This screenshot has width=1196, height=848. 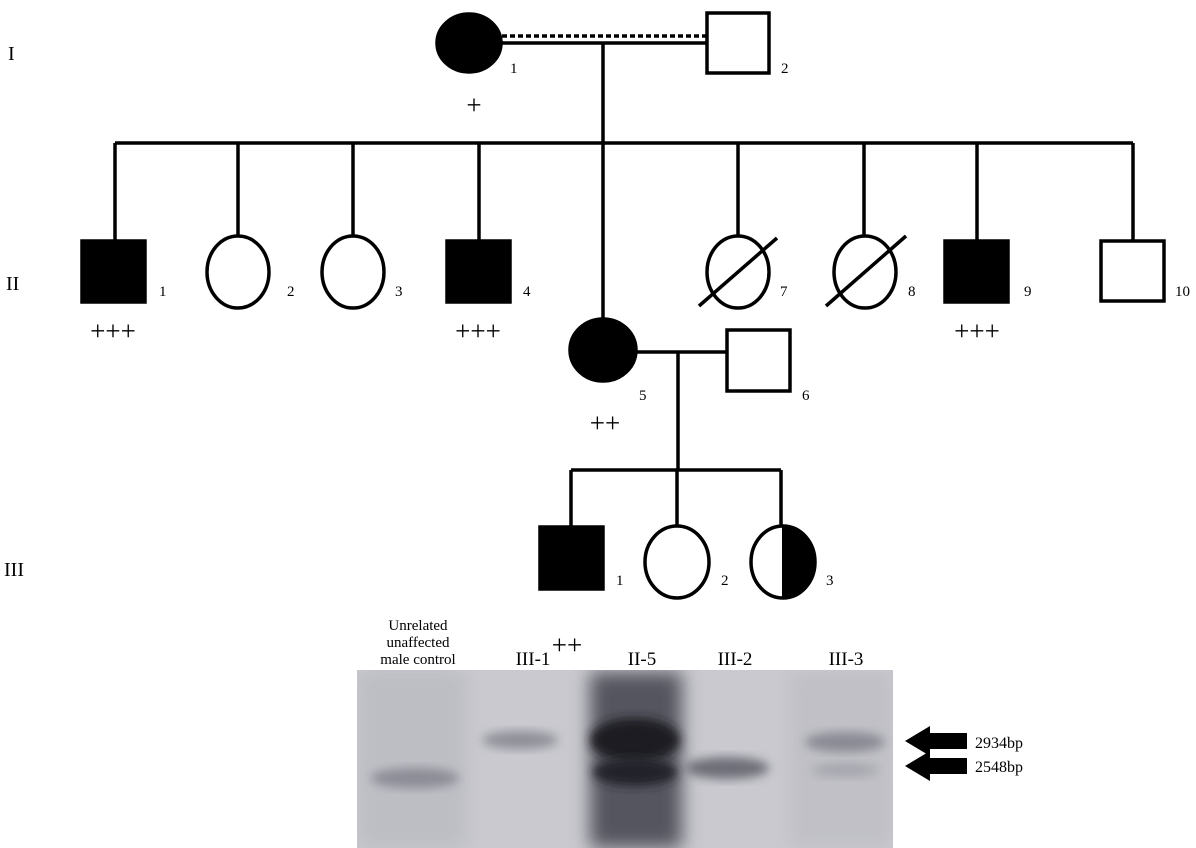 I want to click on lane-label: male control, so click(x=417, y=660).